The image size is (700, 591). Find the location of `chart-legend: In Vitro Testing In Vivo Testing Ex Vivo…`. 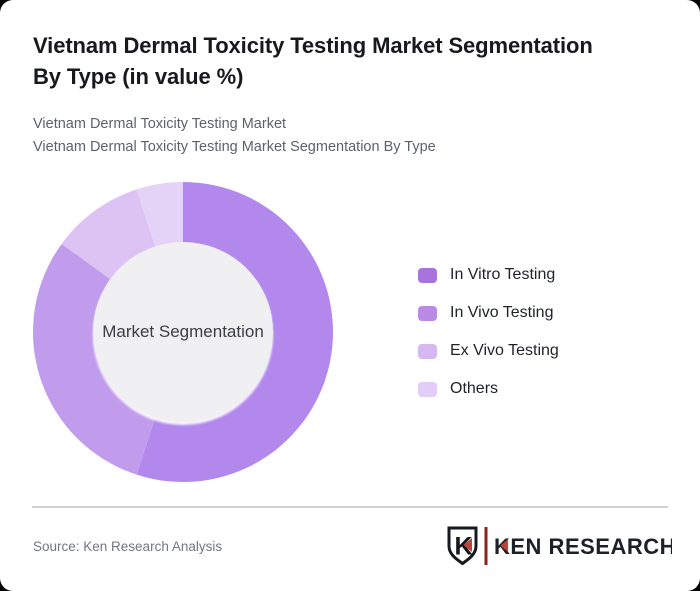

chart-legend: In Vitro Testing In Vivo Testing Ex Vivo… is located at coordinates (488, 332).